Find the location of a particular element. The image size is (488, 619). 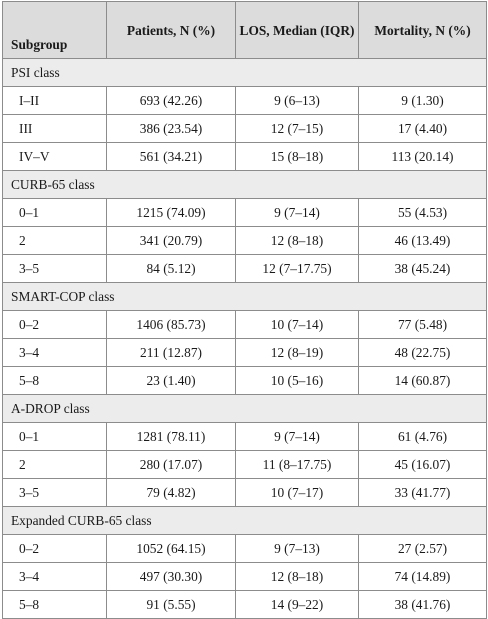

mortality-cell: 14 (60.87) is located at coordinates (422, 380).